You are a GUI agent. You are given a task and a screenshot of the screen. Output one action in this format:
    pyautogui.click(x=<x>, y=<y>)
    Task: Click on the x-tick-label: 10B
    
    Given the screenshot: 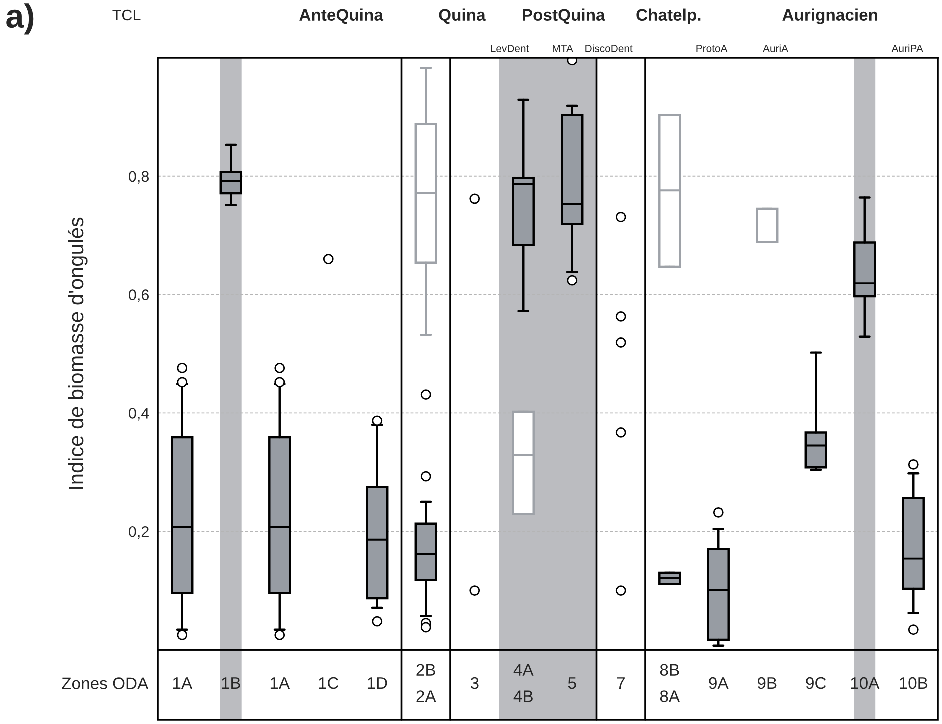 What is the action you would take?
    pyautogui.click(x=914, y=683)
    